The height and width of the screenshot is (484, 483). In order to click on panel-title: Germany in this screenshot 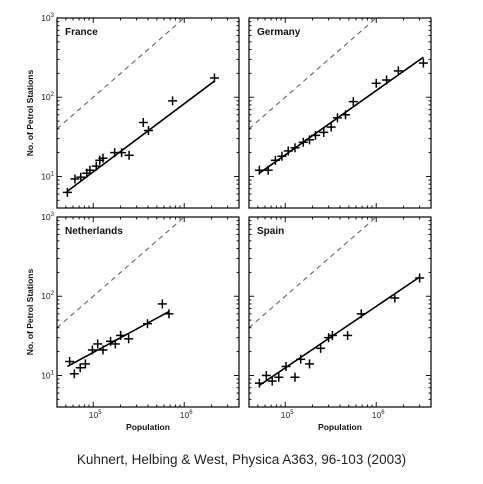, I will do `click(279, 32)`.